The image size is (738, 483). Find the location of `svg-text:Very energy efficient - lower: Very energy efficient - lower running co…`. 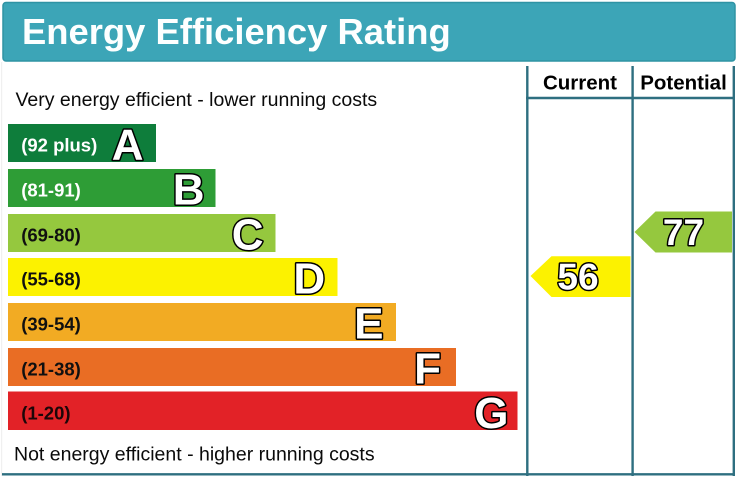

svg-text:Very energy efficient - lower: Very energy efficient - lower running co… is located at coordinates (197, 100).